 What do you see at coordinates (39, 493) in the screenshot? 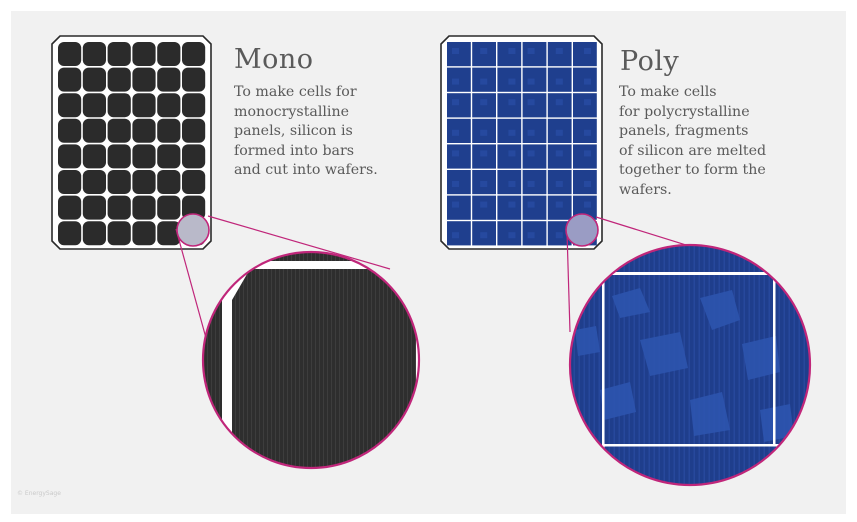
I see `credit-text: © EnergySage` at bounding box center [39, 493].